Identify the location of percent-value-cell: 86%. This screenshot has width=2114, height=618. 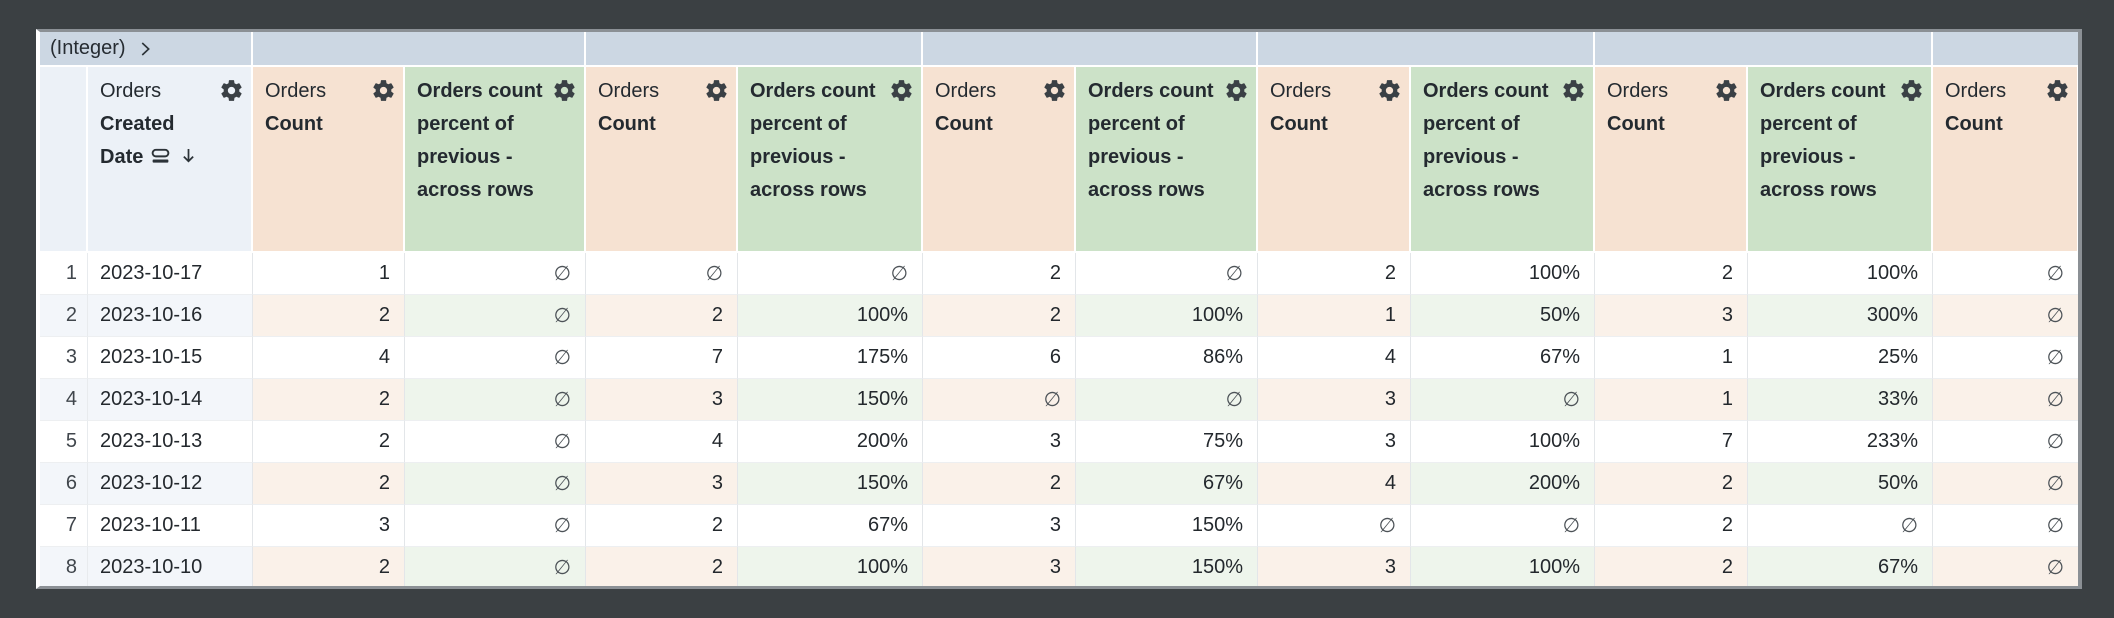
(1167, 358).